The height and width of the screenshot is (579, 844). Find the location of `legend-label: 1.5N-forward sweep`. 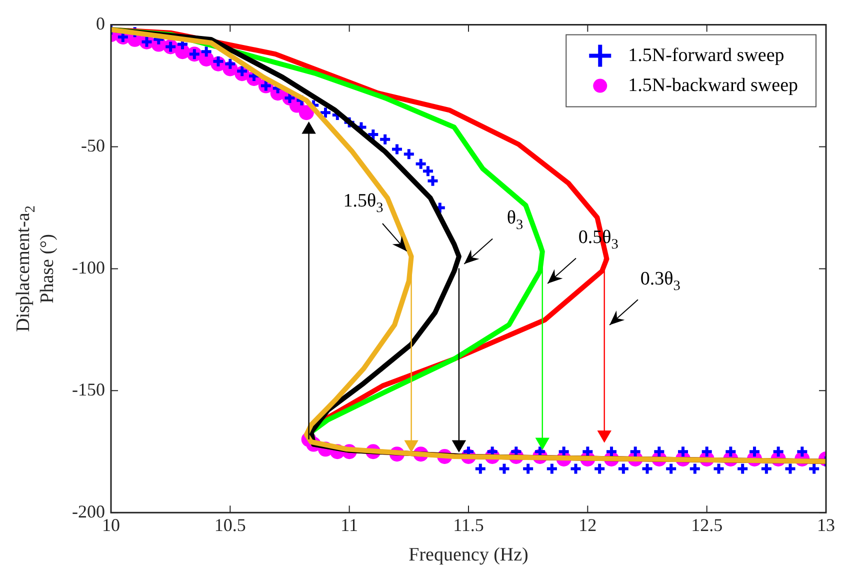

legend-label: 1.5N-forward sweep is located at coordinates (706, 55).